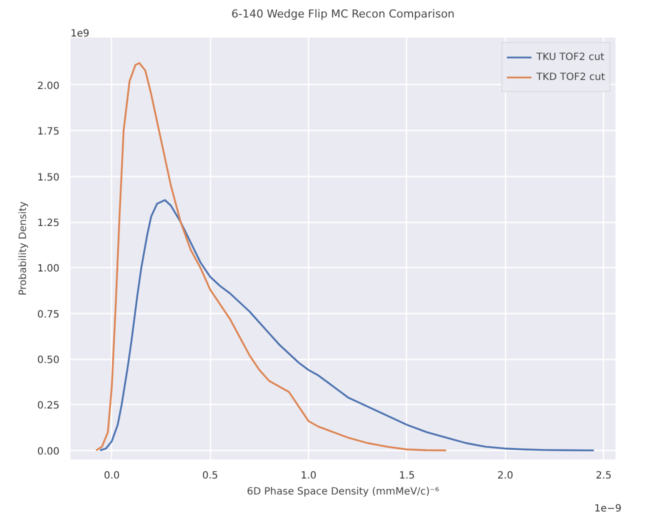 This screenshot has width=649, height=528. What do you see at coordinates (210, 476) in the screenshot?
I see `x-tick-label: 0.5` at bounding box center [210, 476].